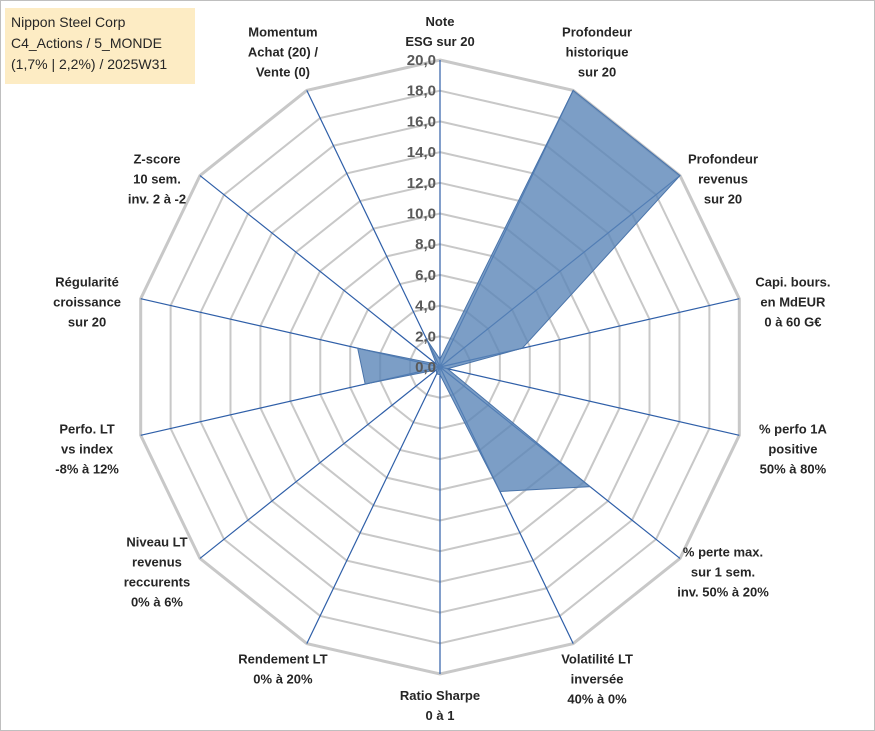  Describe the element at coordinates (425, 367) in the screenshot. I see `tick-label: 0,0` at that location.